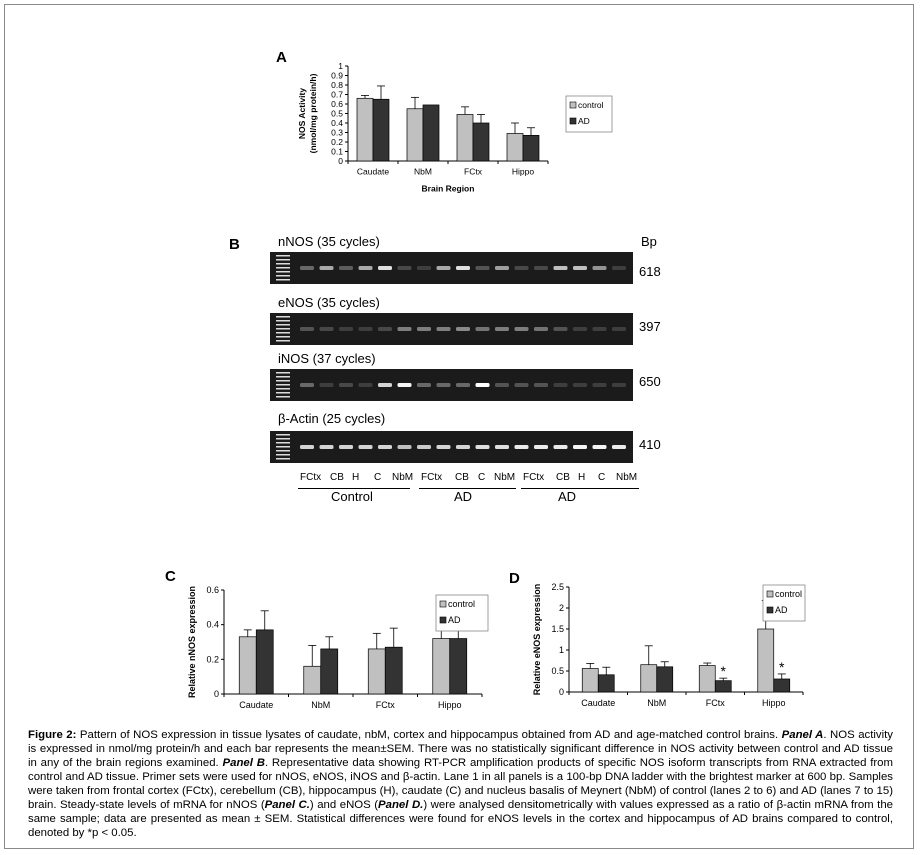 The height and width of the screenshot is (855, 920). I want to click on y-tick-label: 0.8, so click(337, 85).